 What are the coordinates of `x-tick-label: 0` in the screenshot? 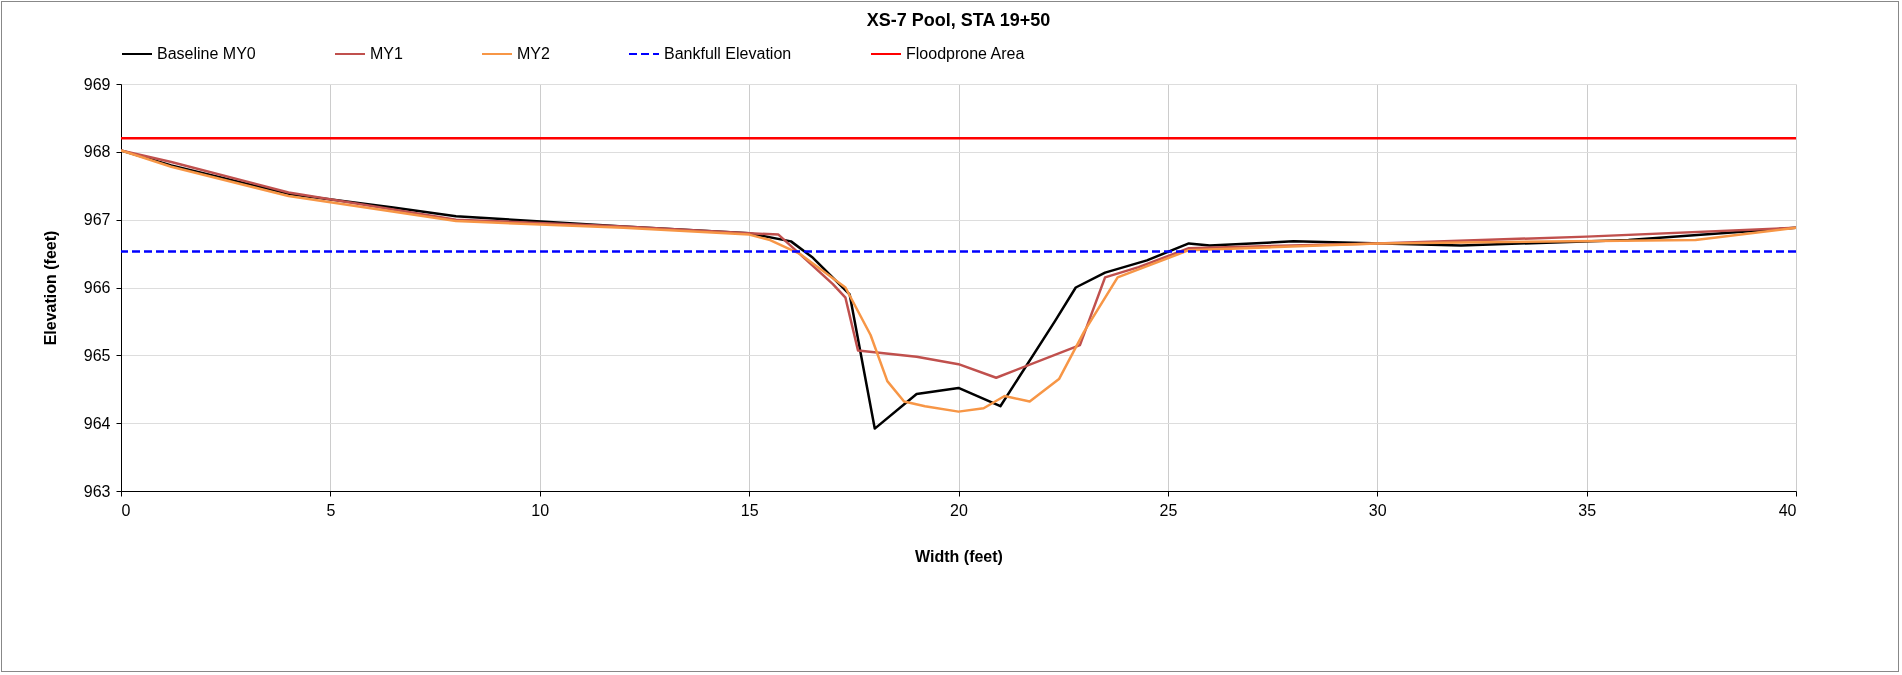 It's located at (126, 510).